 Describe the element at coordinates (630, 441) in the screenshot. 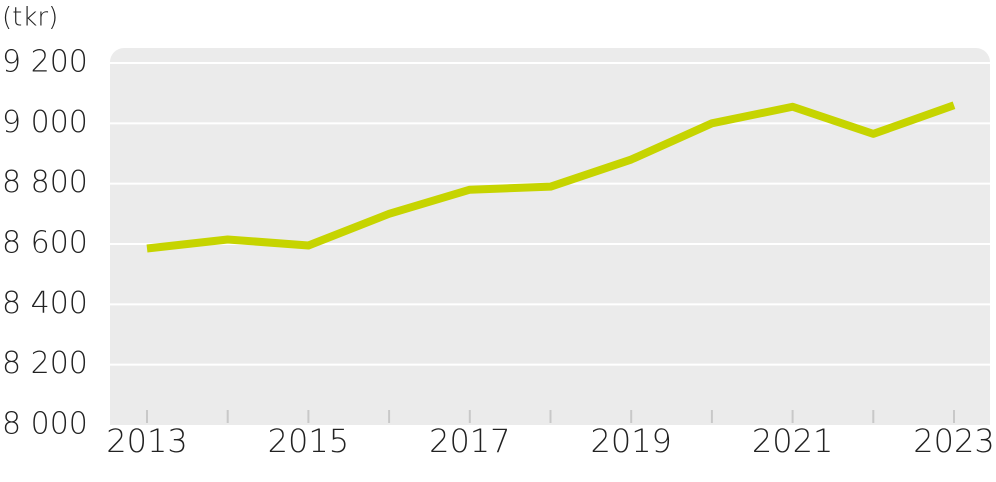

I see `x-tick-label: 2019` at that location.